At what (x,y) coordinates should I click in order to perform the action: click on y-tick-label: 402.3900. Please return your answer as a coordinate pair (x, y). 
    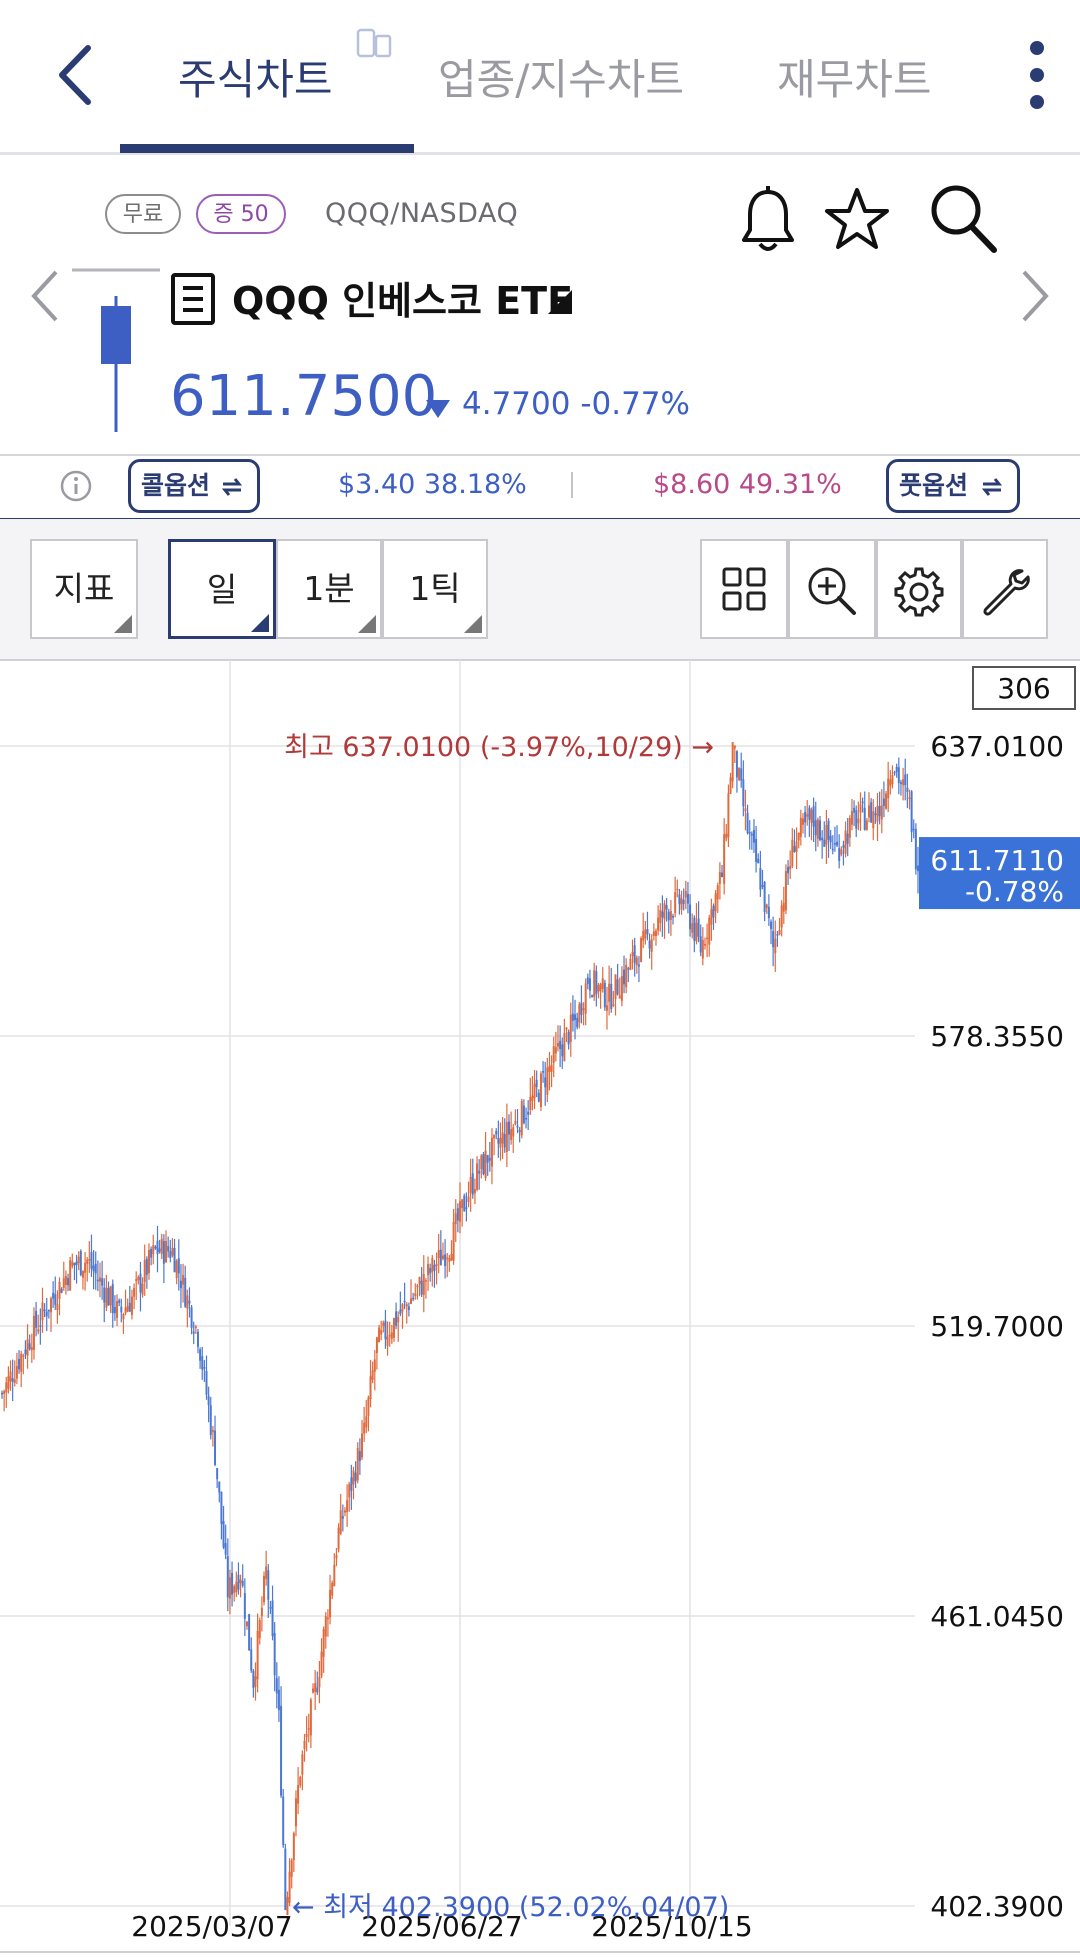
    Looking at the image, I should click on (997, 1906).